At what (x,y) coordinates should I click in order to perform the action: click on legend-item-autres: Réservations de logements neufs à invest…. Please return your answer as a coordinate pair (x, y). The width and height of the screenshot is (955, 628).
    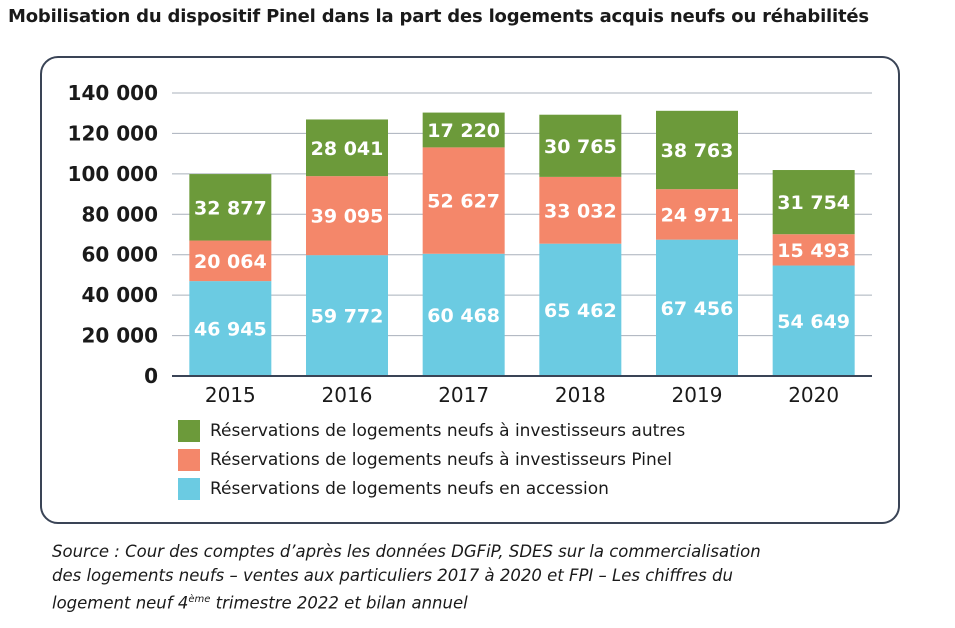
    Looking at the image, I should click on (431, 430).